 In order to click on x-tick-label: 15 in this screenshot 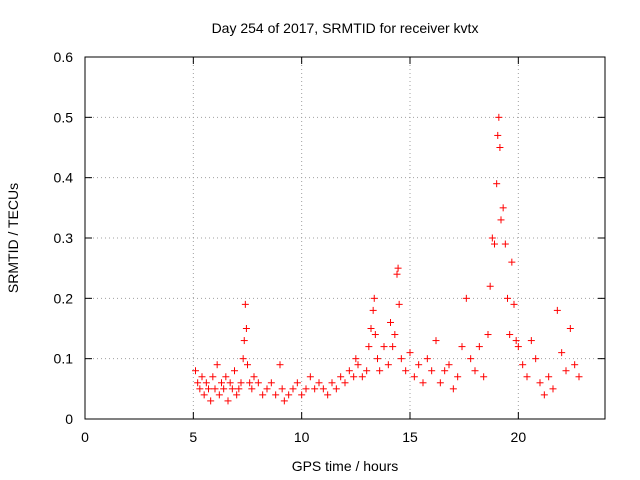, I will do `click(410, 437)`.